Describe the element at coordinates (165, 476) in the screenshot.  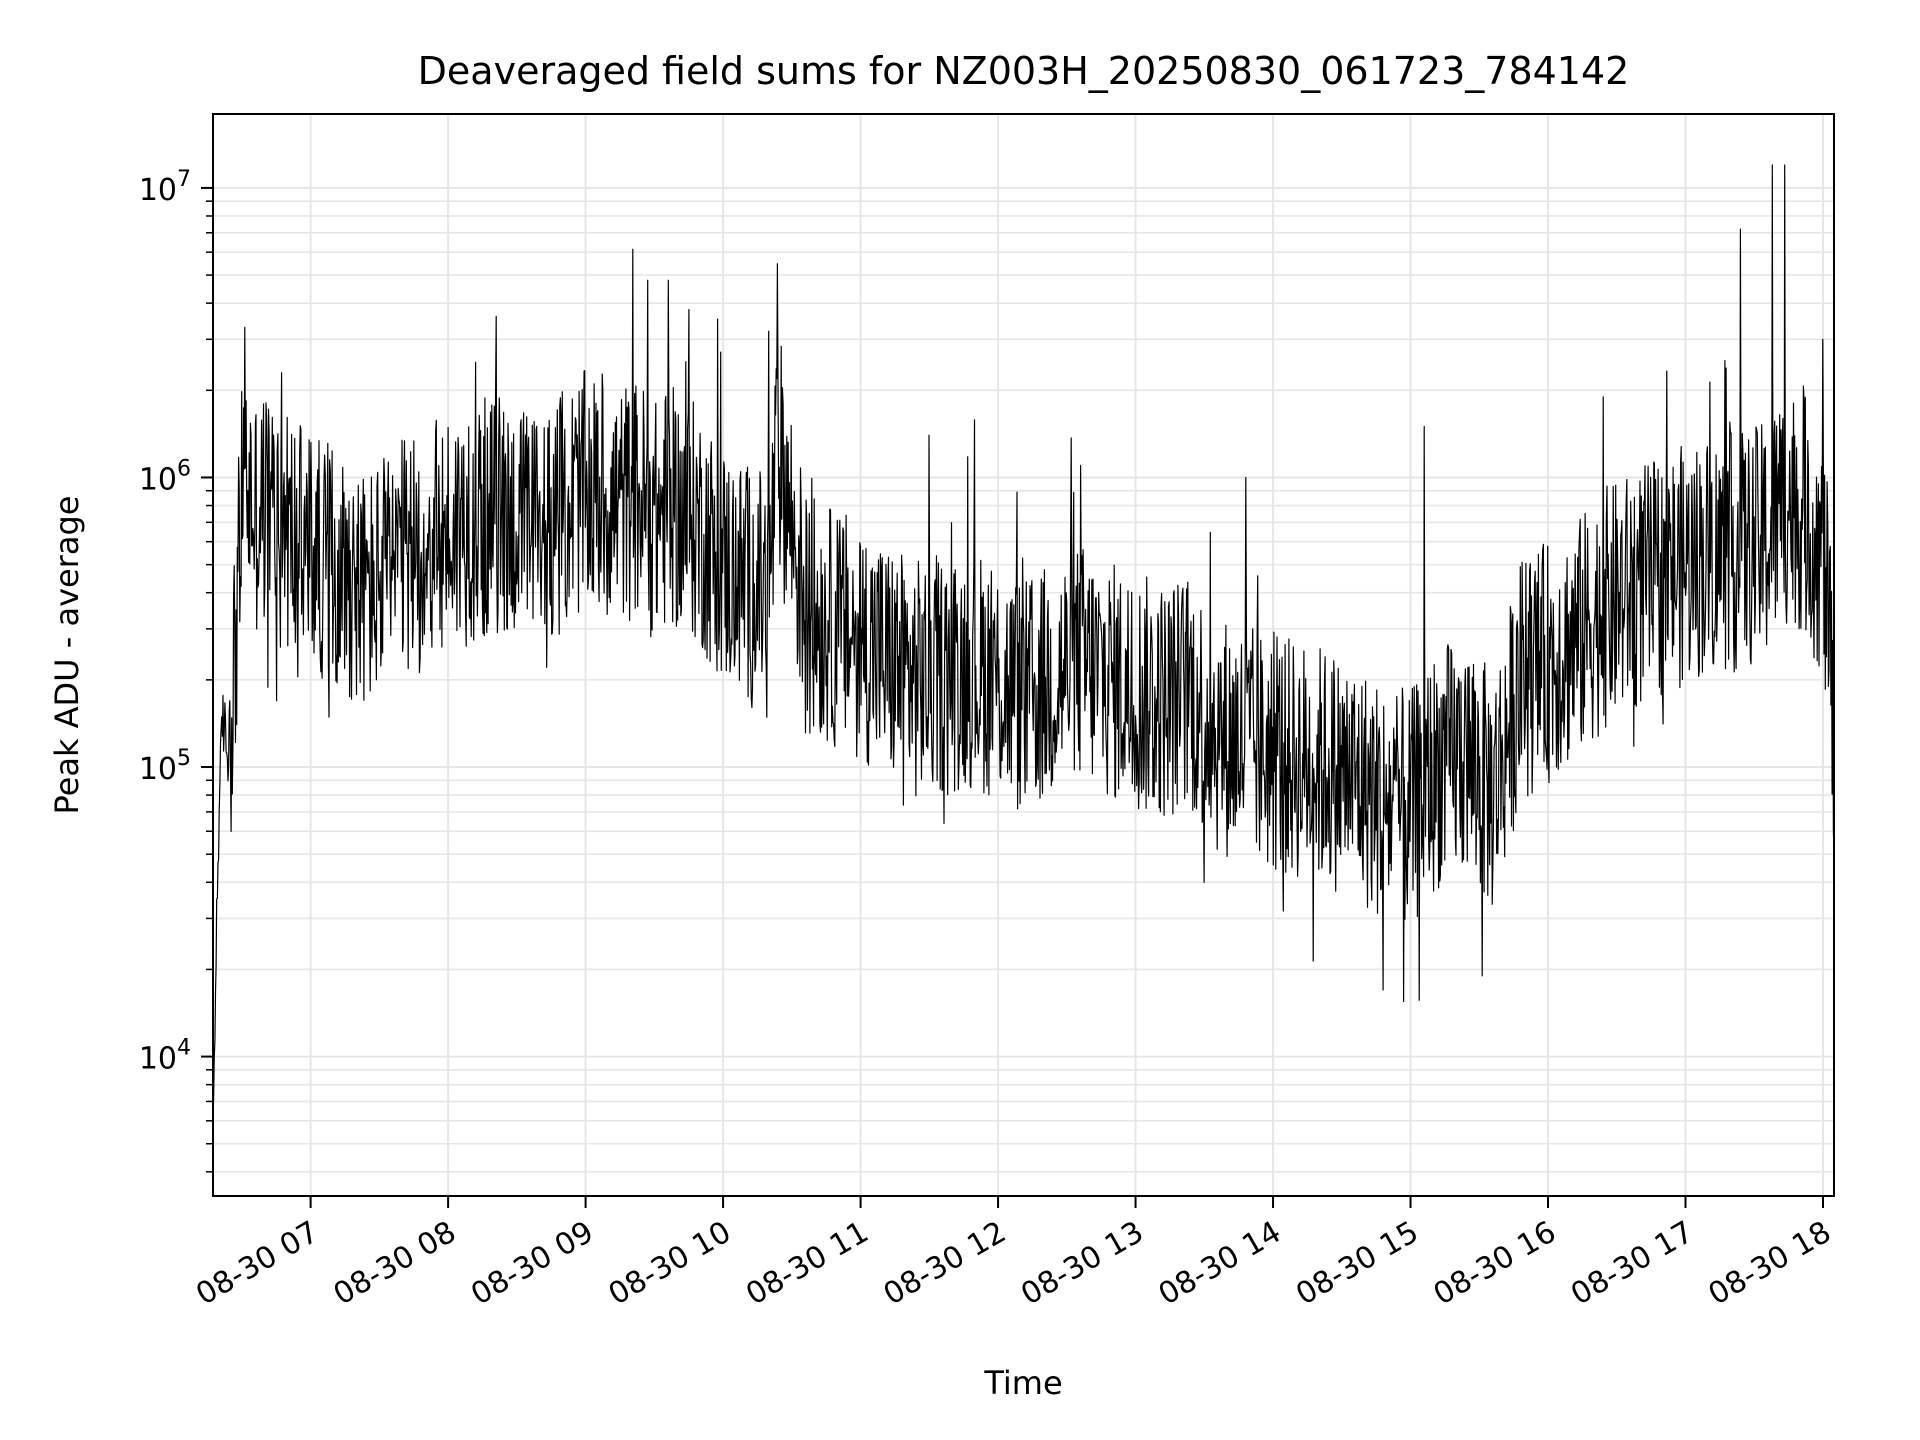
I see `y-tick-label: 10⁶` at that location.